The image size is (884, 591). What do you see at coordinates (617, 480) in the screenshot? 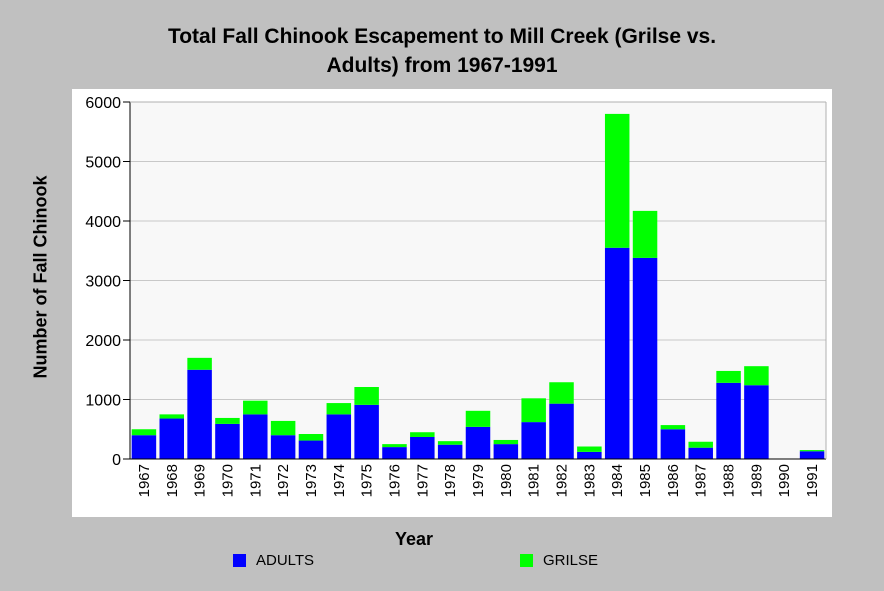
I see `x-tick-label: 1984` at bounding box center [617, 480].